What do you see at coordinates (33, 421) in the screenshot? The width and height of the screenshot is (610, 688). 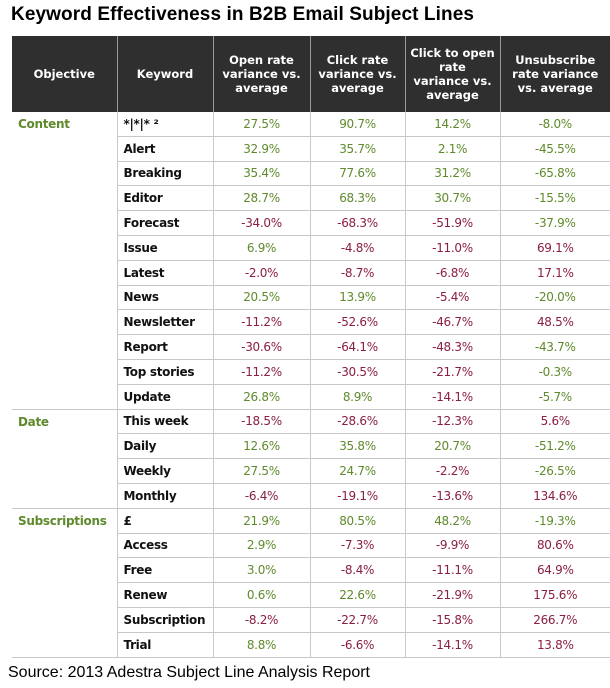 I see `objective-cell: Date` at bounding box center [33, 421].